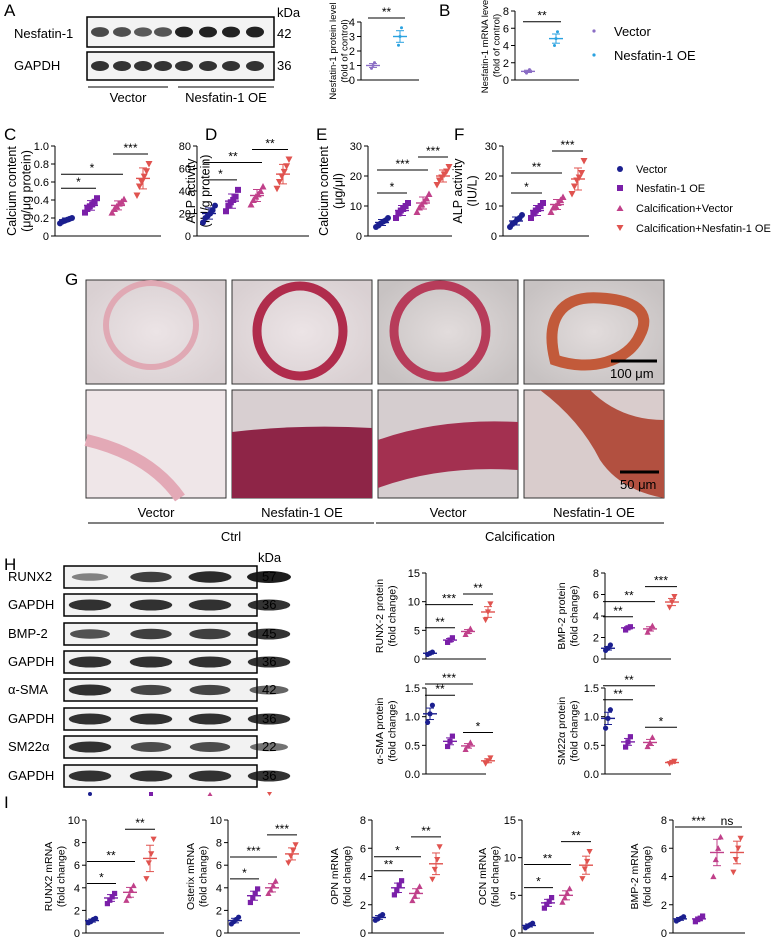 This screenshot has width=778, height=944. Describe the element at coordinates (380, 730) in the screenshot. I see `chart-h3-ylabel-line1: α-SMA protein` at that location.